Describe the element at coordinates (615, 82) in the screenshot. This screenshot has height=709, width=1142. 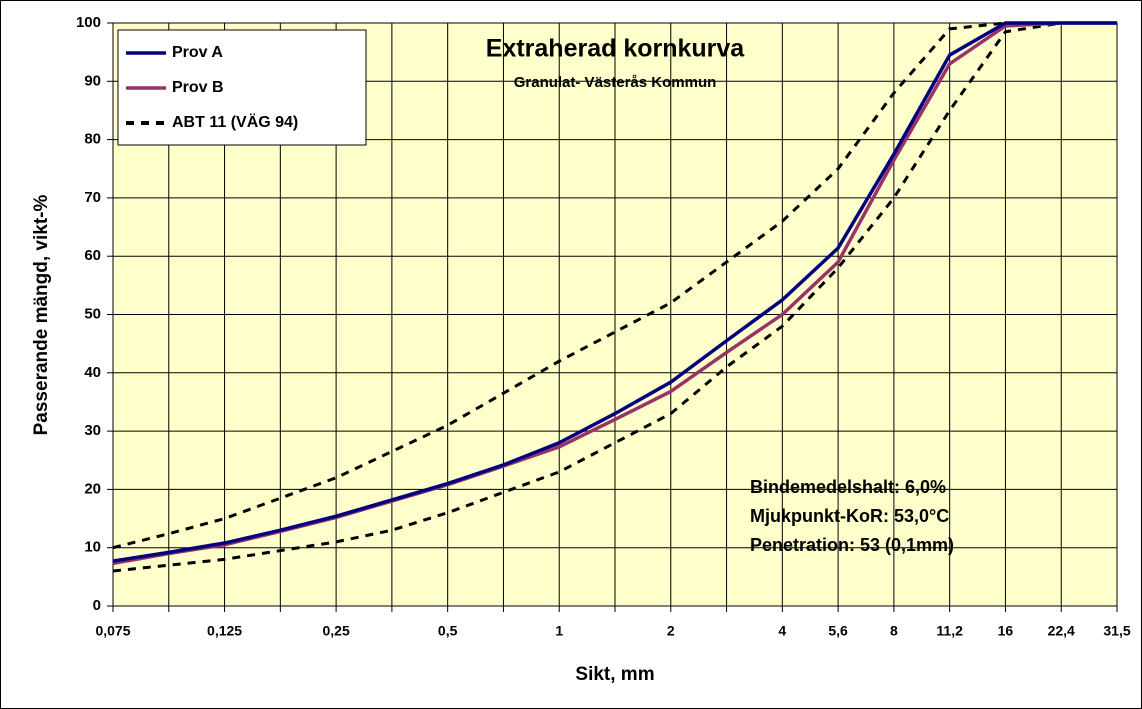
I see `chart-subtitle: Granulat- Västerås Kommun` at that location.